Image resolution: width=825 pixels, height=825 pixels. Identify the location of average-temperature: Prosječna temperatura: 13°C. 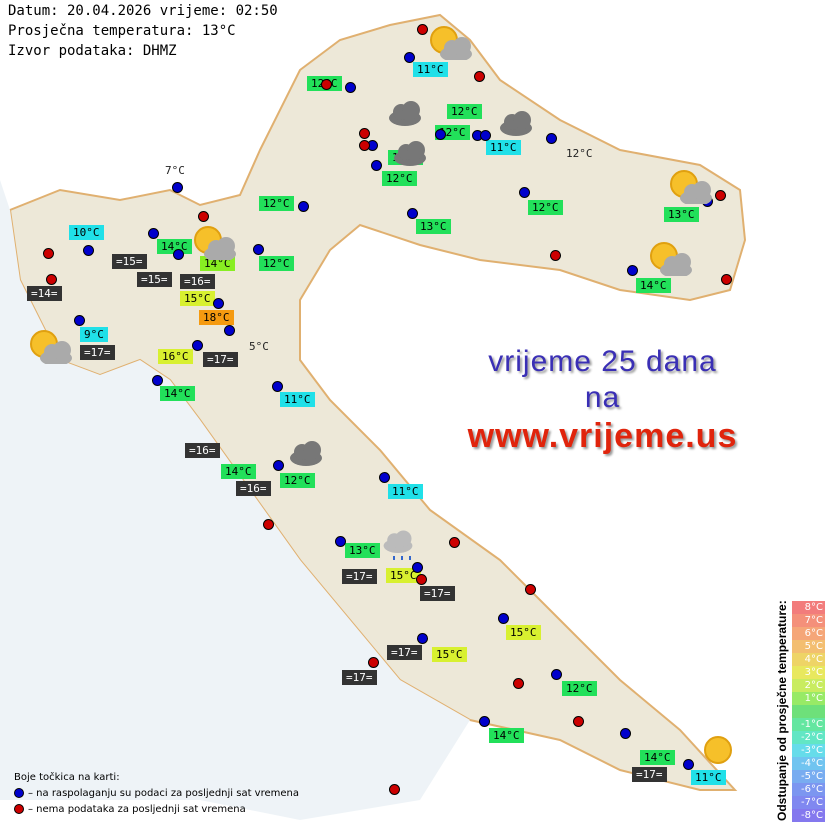
(122, 31).